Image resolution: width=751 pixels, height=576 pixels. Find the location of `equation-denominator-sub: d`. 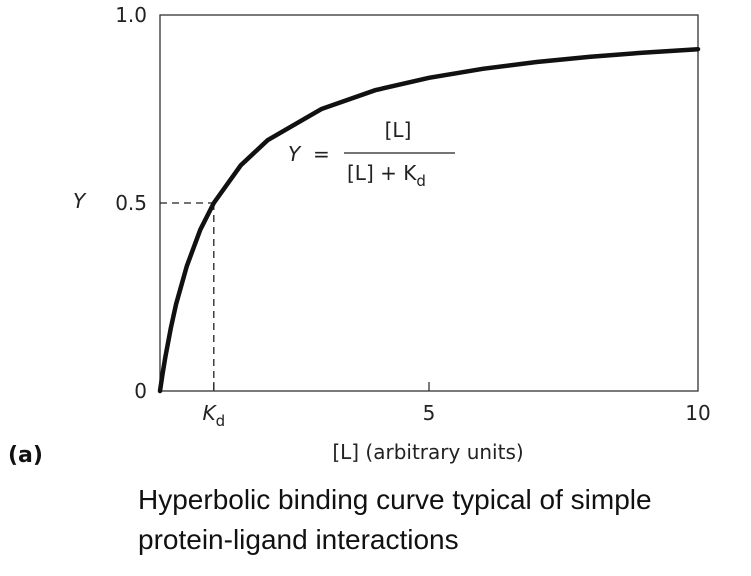

equation-denominator-sub: d is located at coordinates (421, 181).